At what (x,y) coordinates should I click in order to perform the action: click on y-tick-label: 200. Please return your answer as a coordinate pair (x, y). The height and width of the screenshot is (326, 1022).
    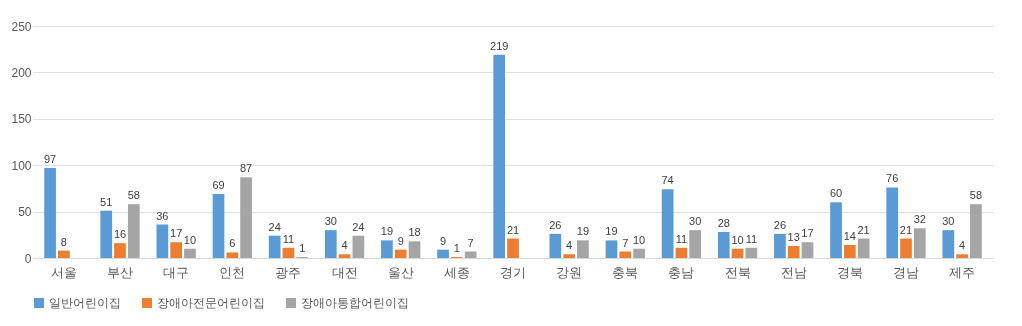
    Looking at the image, I should click on (21, 72).